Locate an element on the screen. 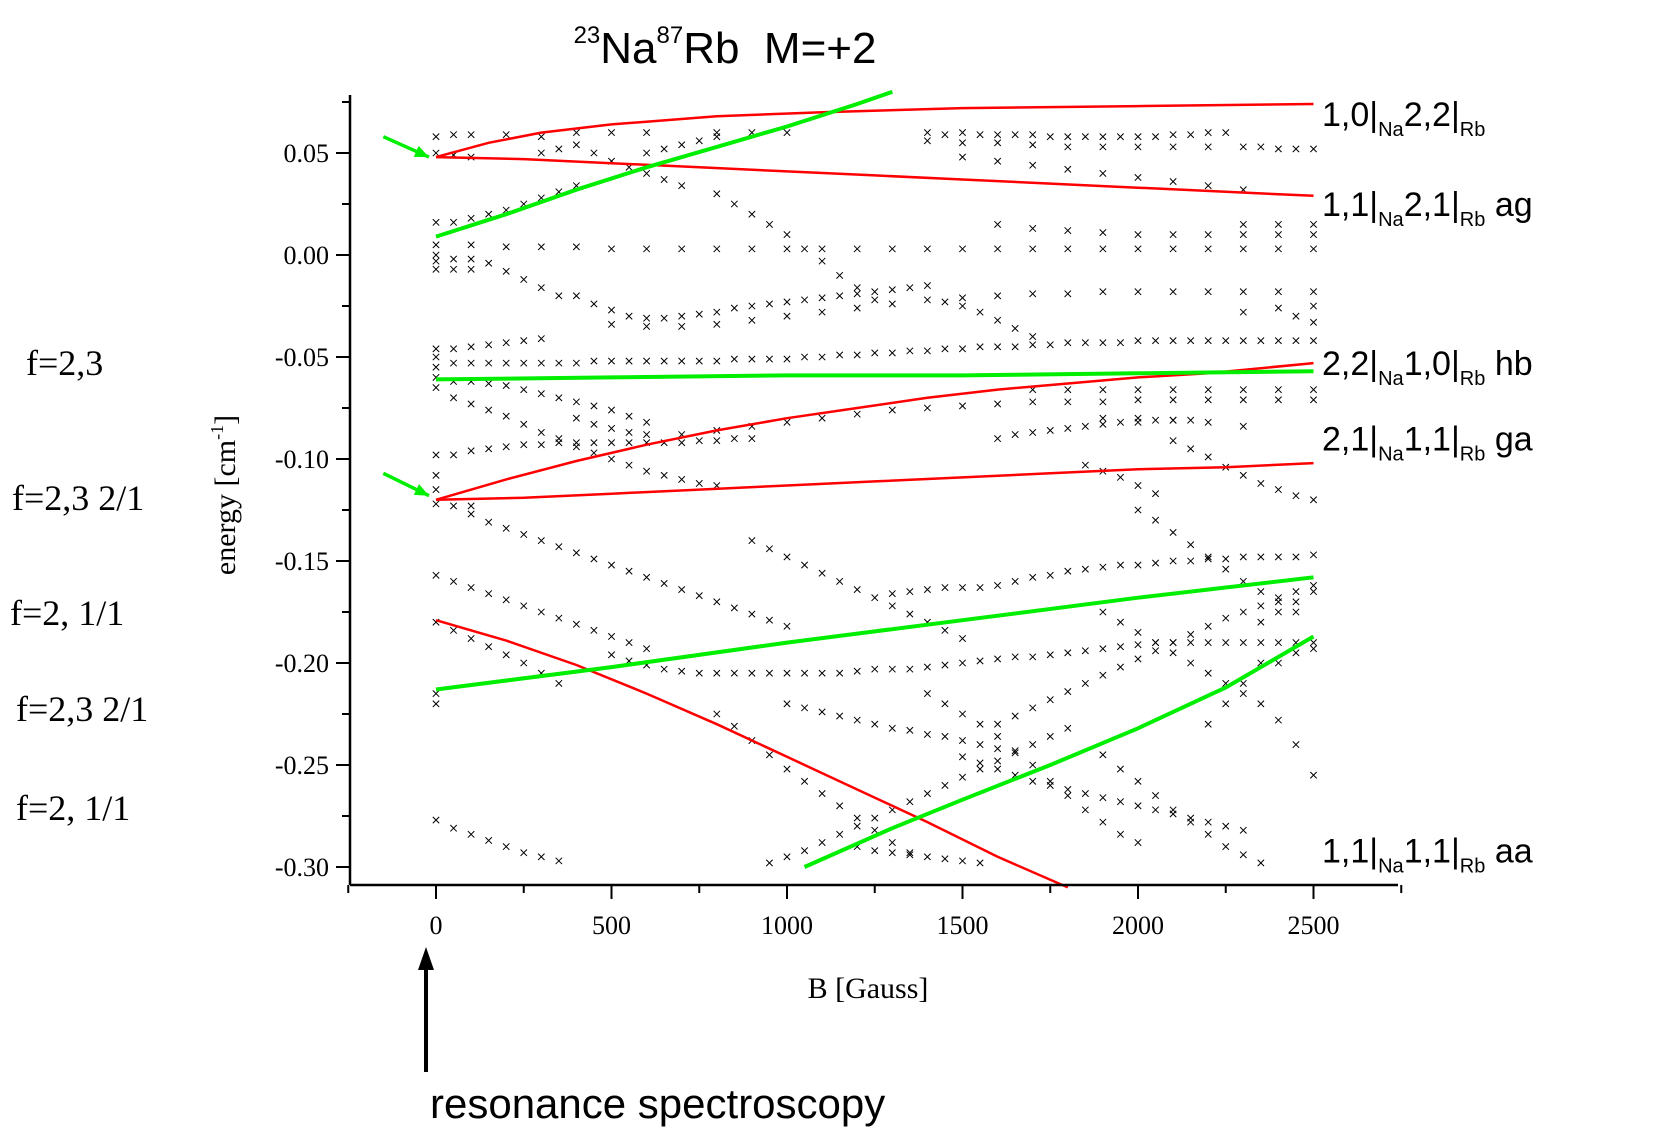  y-axis-label-close: ] is located at coordinates (225, 420).